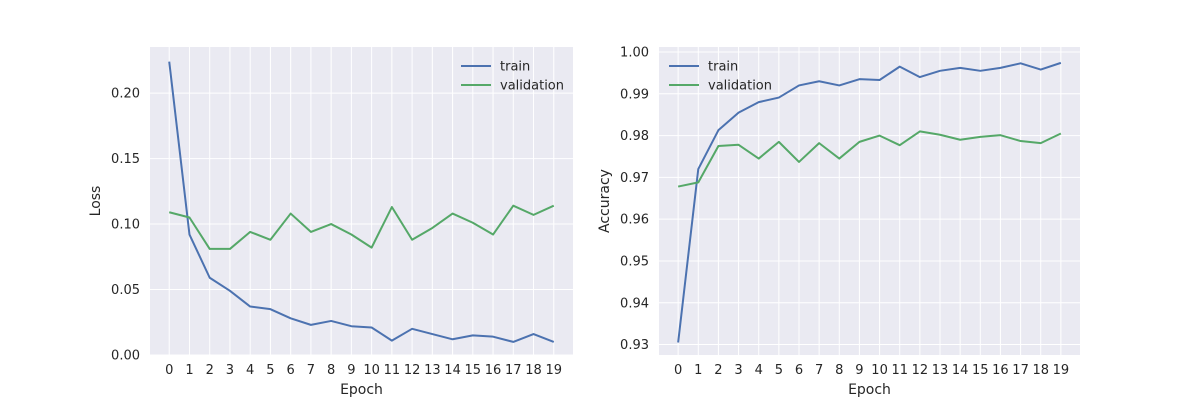 The image size is (1200, 404). What do you see at coordinates (634, 220) in the screenshot?
I see `y-tick-label: 0.96` at bounding box center [634, 220].